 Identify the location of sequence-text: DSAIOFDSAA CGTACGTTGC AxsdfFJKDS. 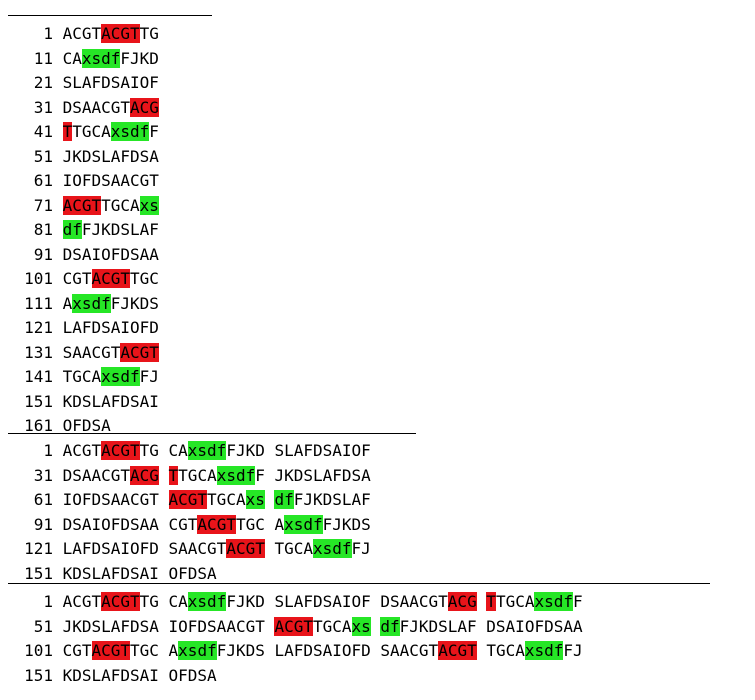
(217, 524).